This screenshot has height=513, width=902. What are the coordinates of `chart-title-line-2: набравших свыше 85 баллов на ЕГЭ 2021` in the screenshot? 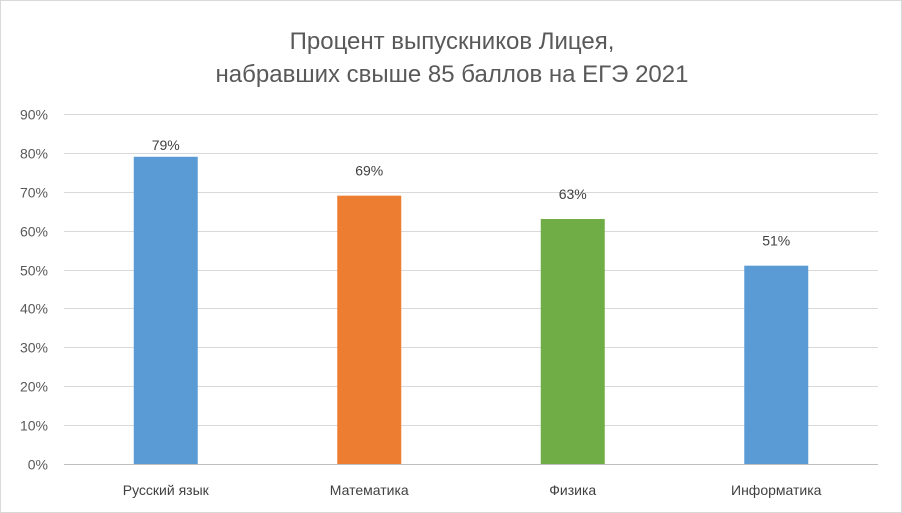 It's located at (452, 74).